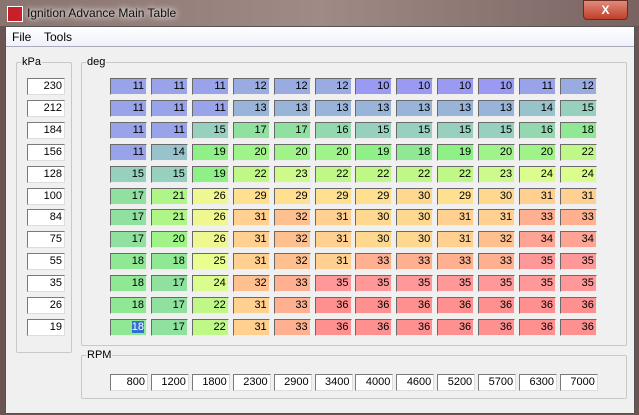 This screenshot has height=415, width=639. Describe the element at coordinates (292, 382) in the screenshot. I see `rpm-input: 2900` at that location.